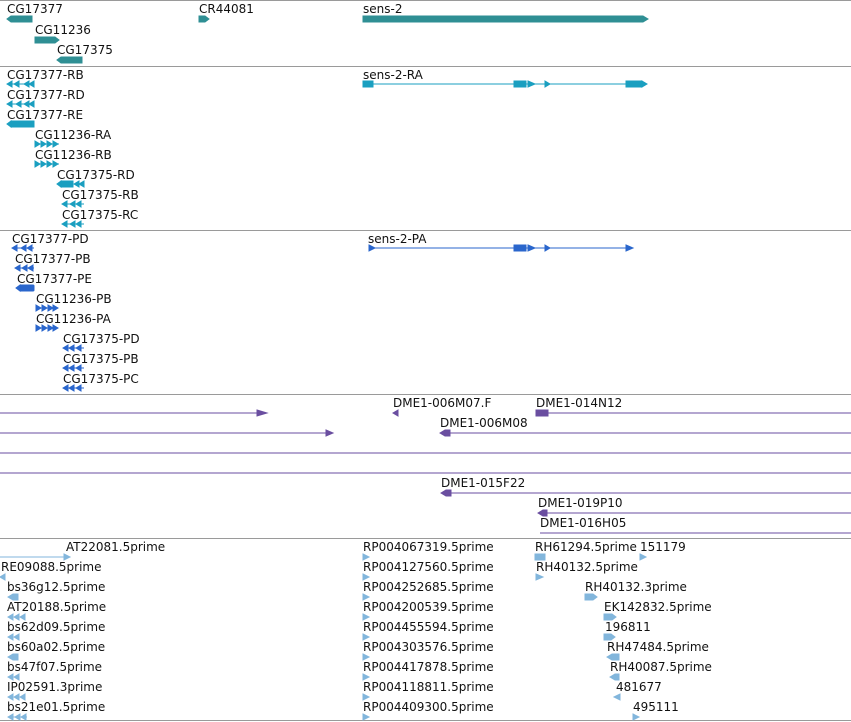 The width and height of the screenshot is (851, 722). Describe the element at coordinates (69, 60) in the screenshot. I see `gene-glyph-cg17375` at that location.